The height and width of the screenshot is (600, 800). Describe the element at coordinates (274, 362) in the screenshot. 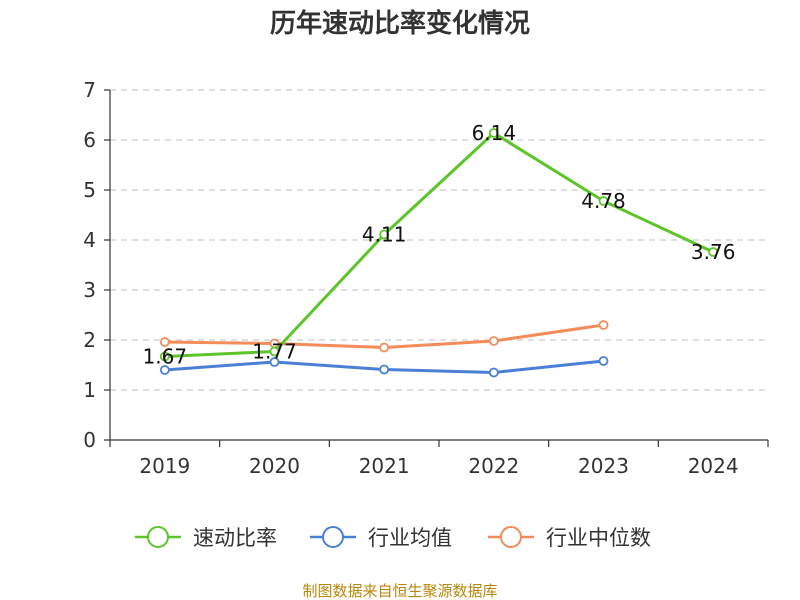

I see `data-point-行业均值-2020` at that location.